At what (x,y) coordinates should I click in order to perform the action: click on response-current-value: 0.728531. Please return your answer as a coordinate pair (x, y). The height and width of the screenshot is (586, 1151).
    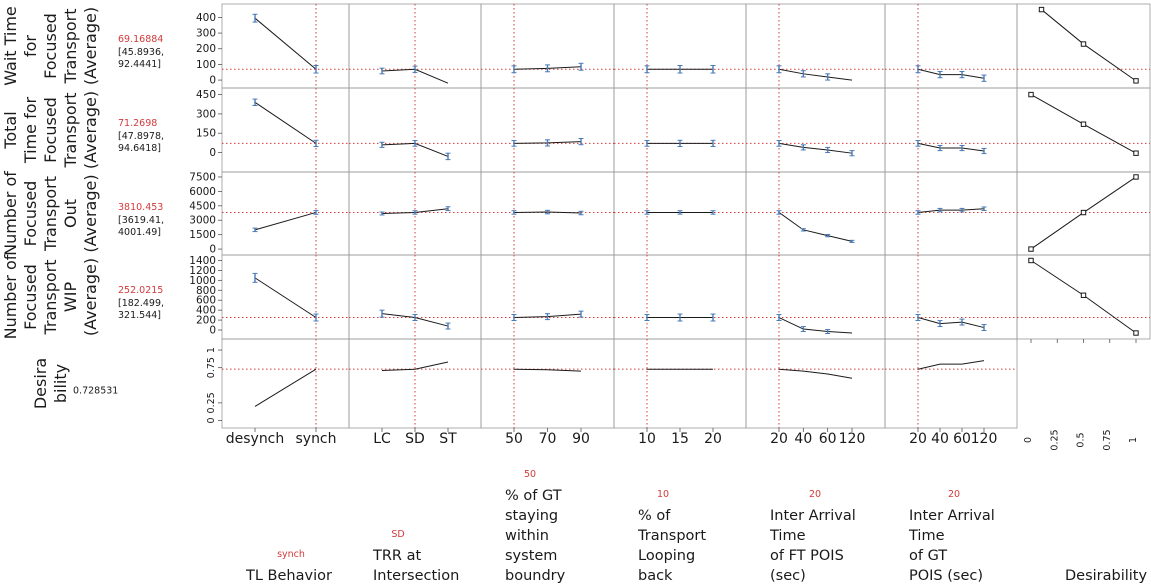
    Looking at the image, I should click on (95, 391).